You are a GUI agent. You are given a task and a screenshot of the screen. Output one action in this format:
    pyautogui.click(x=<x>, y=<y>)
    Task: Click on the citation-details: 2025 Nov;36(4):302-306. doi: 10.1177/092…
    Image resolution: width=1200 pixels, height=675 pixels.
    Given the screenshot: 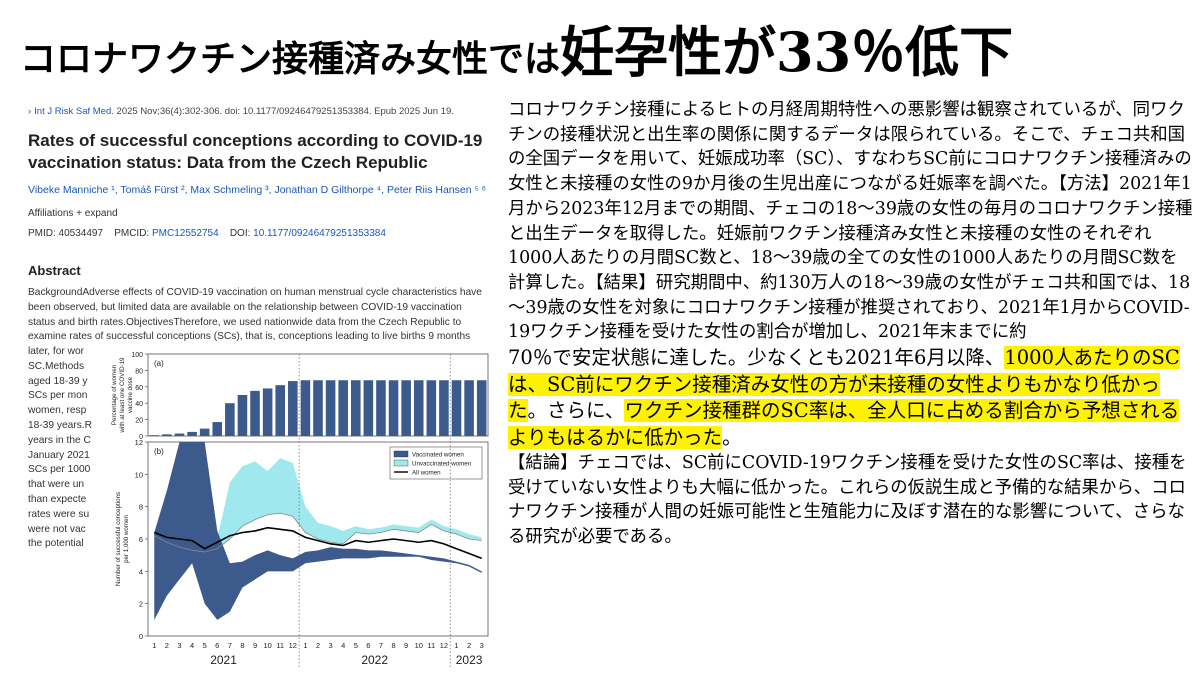 What is the action you would take?
    pyautogui.click(x=283, y=111)
    